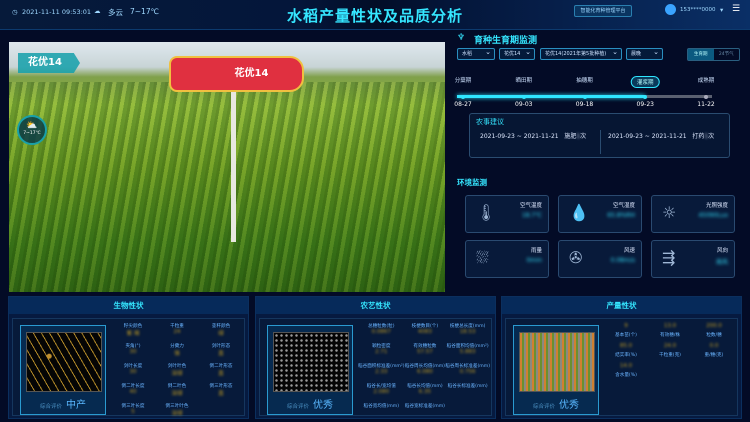 The height and width of the screenshot is (422, 750). I want to click on datetime: 2021-11-11 09:53:01, so click(57, 12).